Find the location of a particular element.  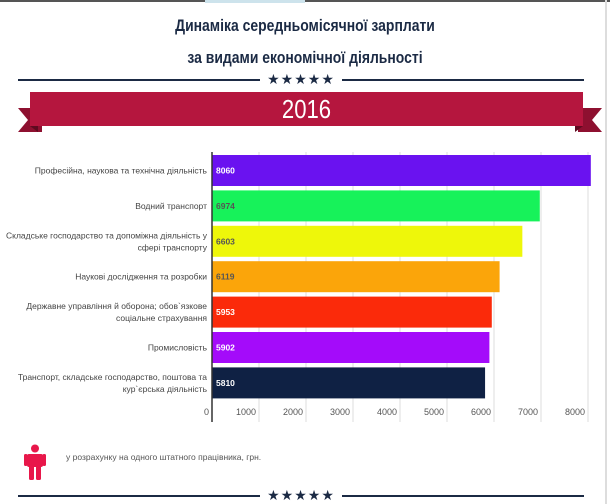

window-top-border is located at coordinates (305, 1).